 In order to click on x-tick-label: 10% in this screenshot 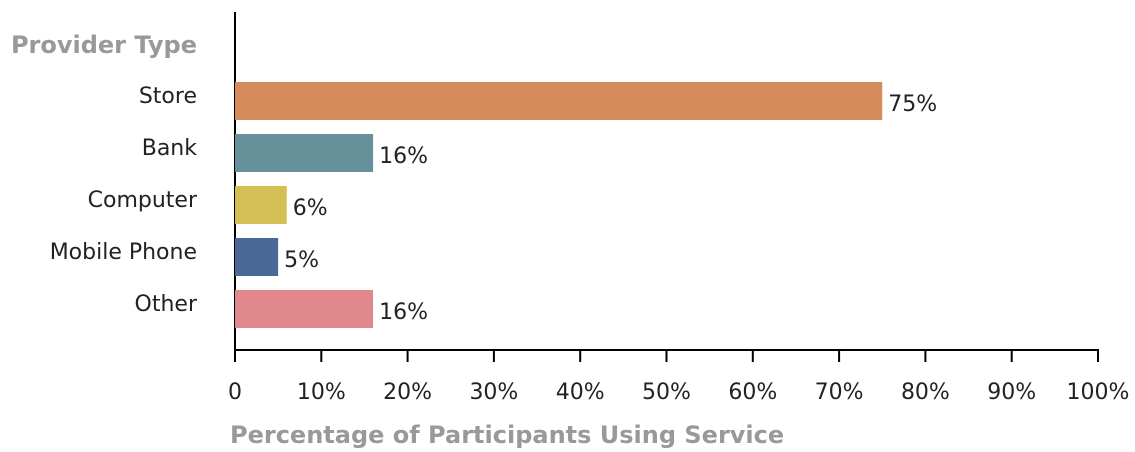, I will do `click(321, 392)`.